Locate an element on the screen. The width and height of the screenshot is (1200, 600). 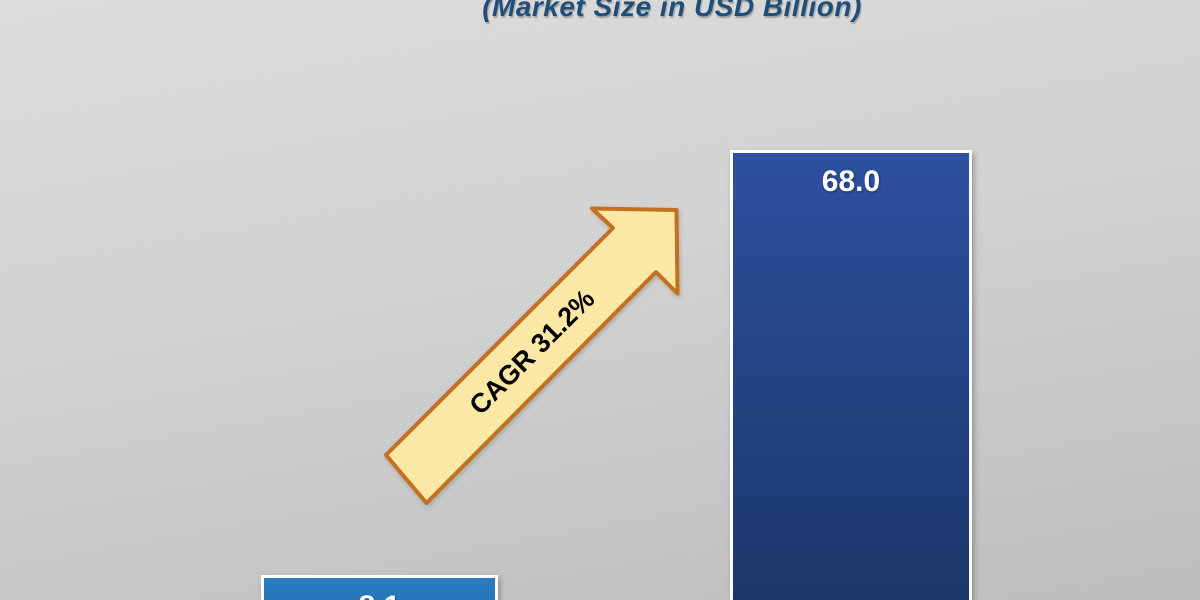
start-bar: 8.1 is located at coordinates (379, 587).